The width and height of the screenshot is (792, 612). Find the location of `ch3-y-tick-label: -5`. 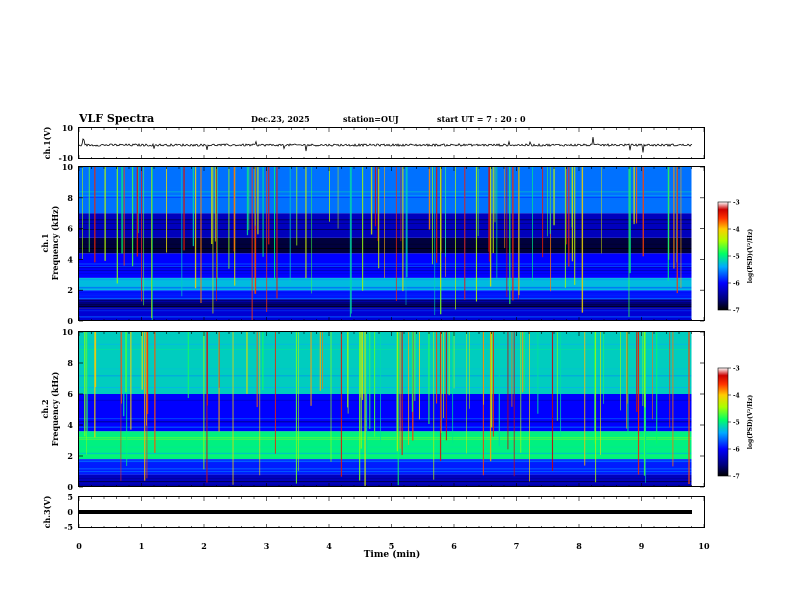

ch3-y-tick-label: -5 is located at coordinates (68, 527).